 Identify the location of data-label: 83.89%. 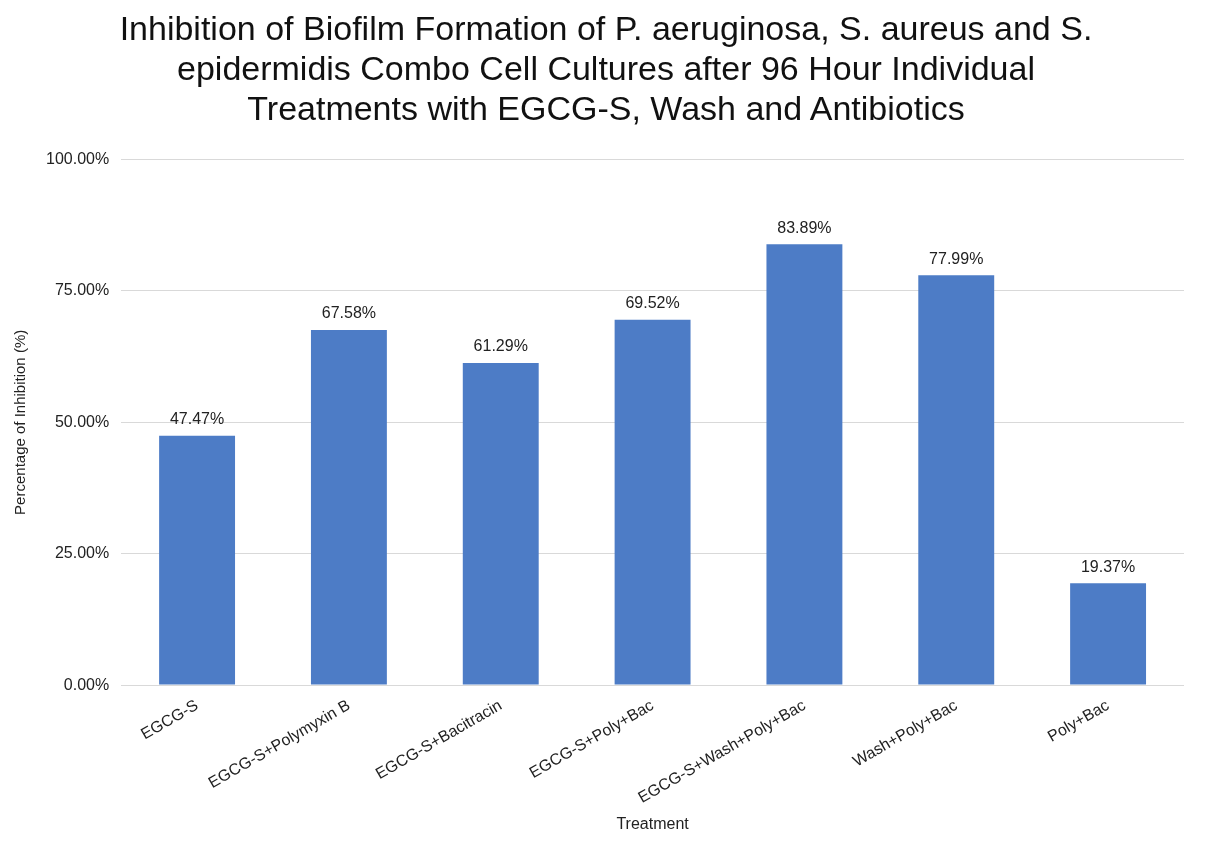
(804, 227).